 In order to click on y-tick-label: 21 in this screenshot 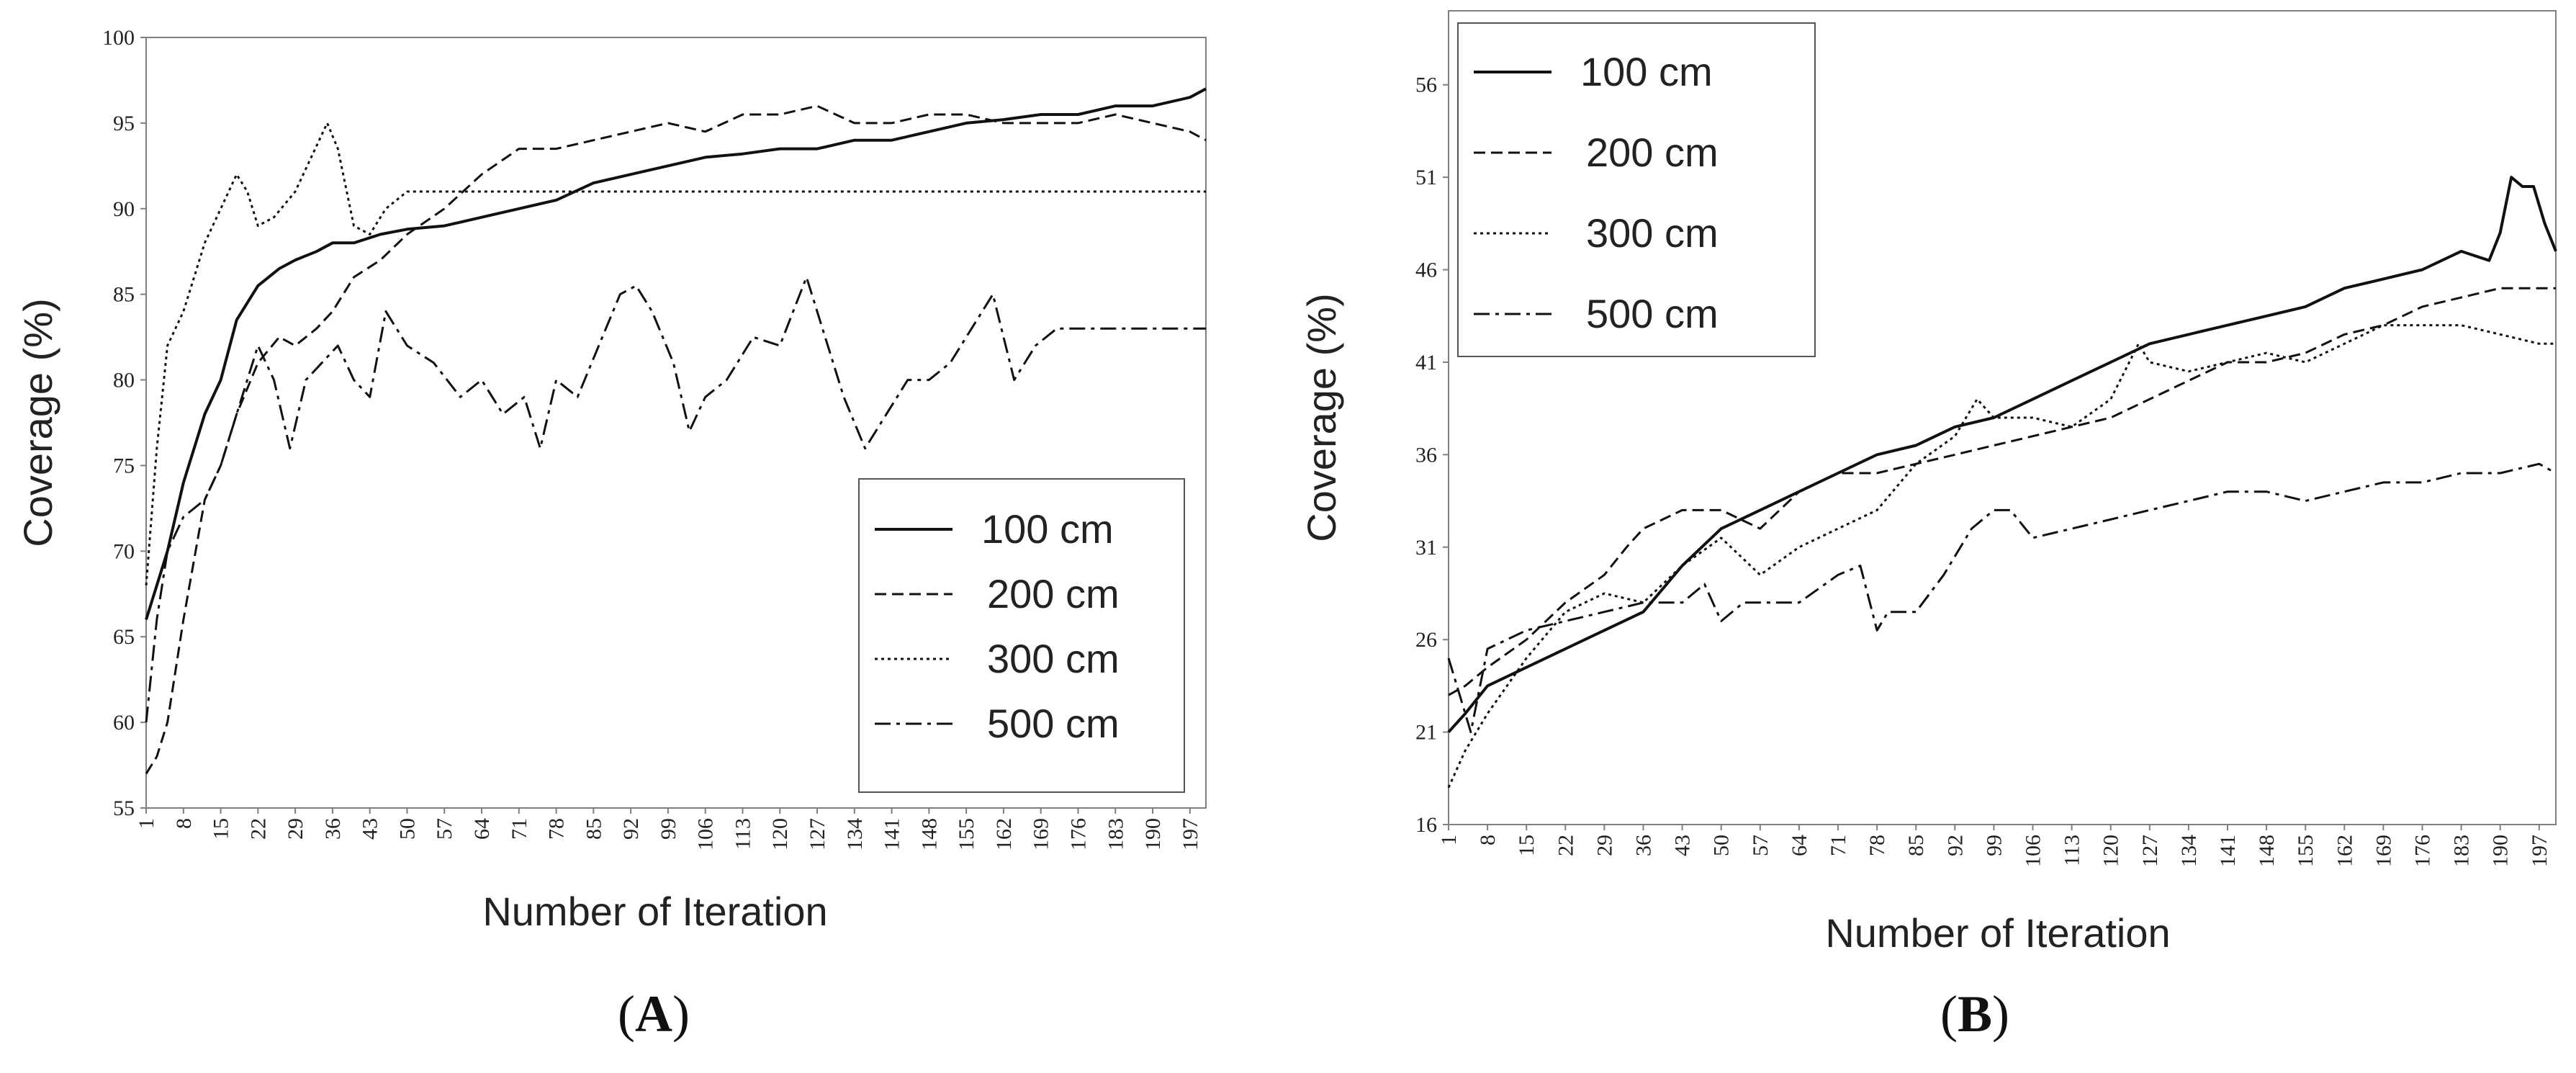, I will do `click(1426, 733)`.